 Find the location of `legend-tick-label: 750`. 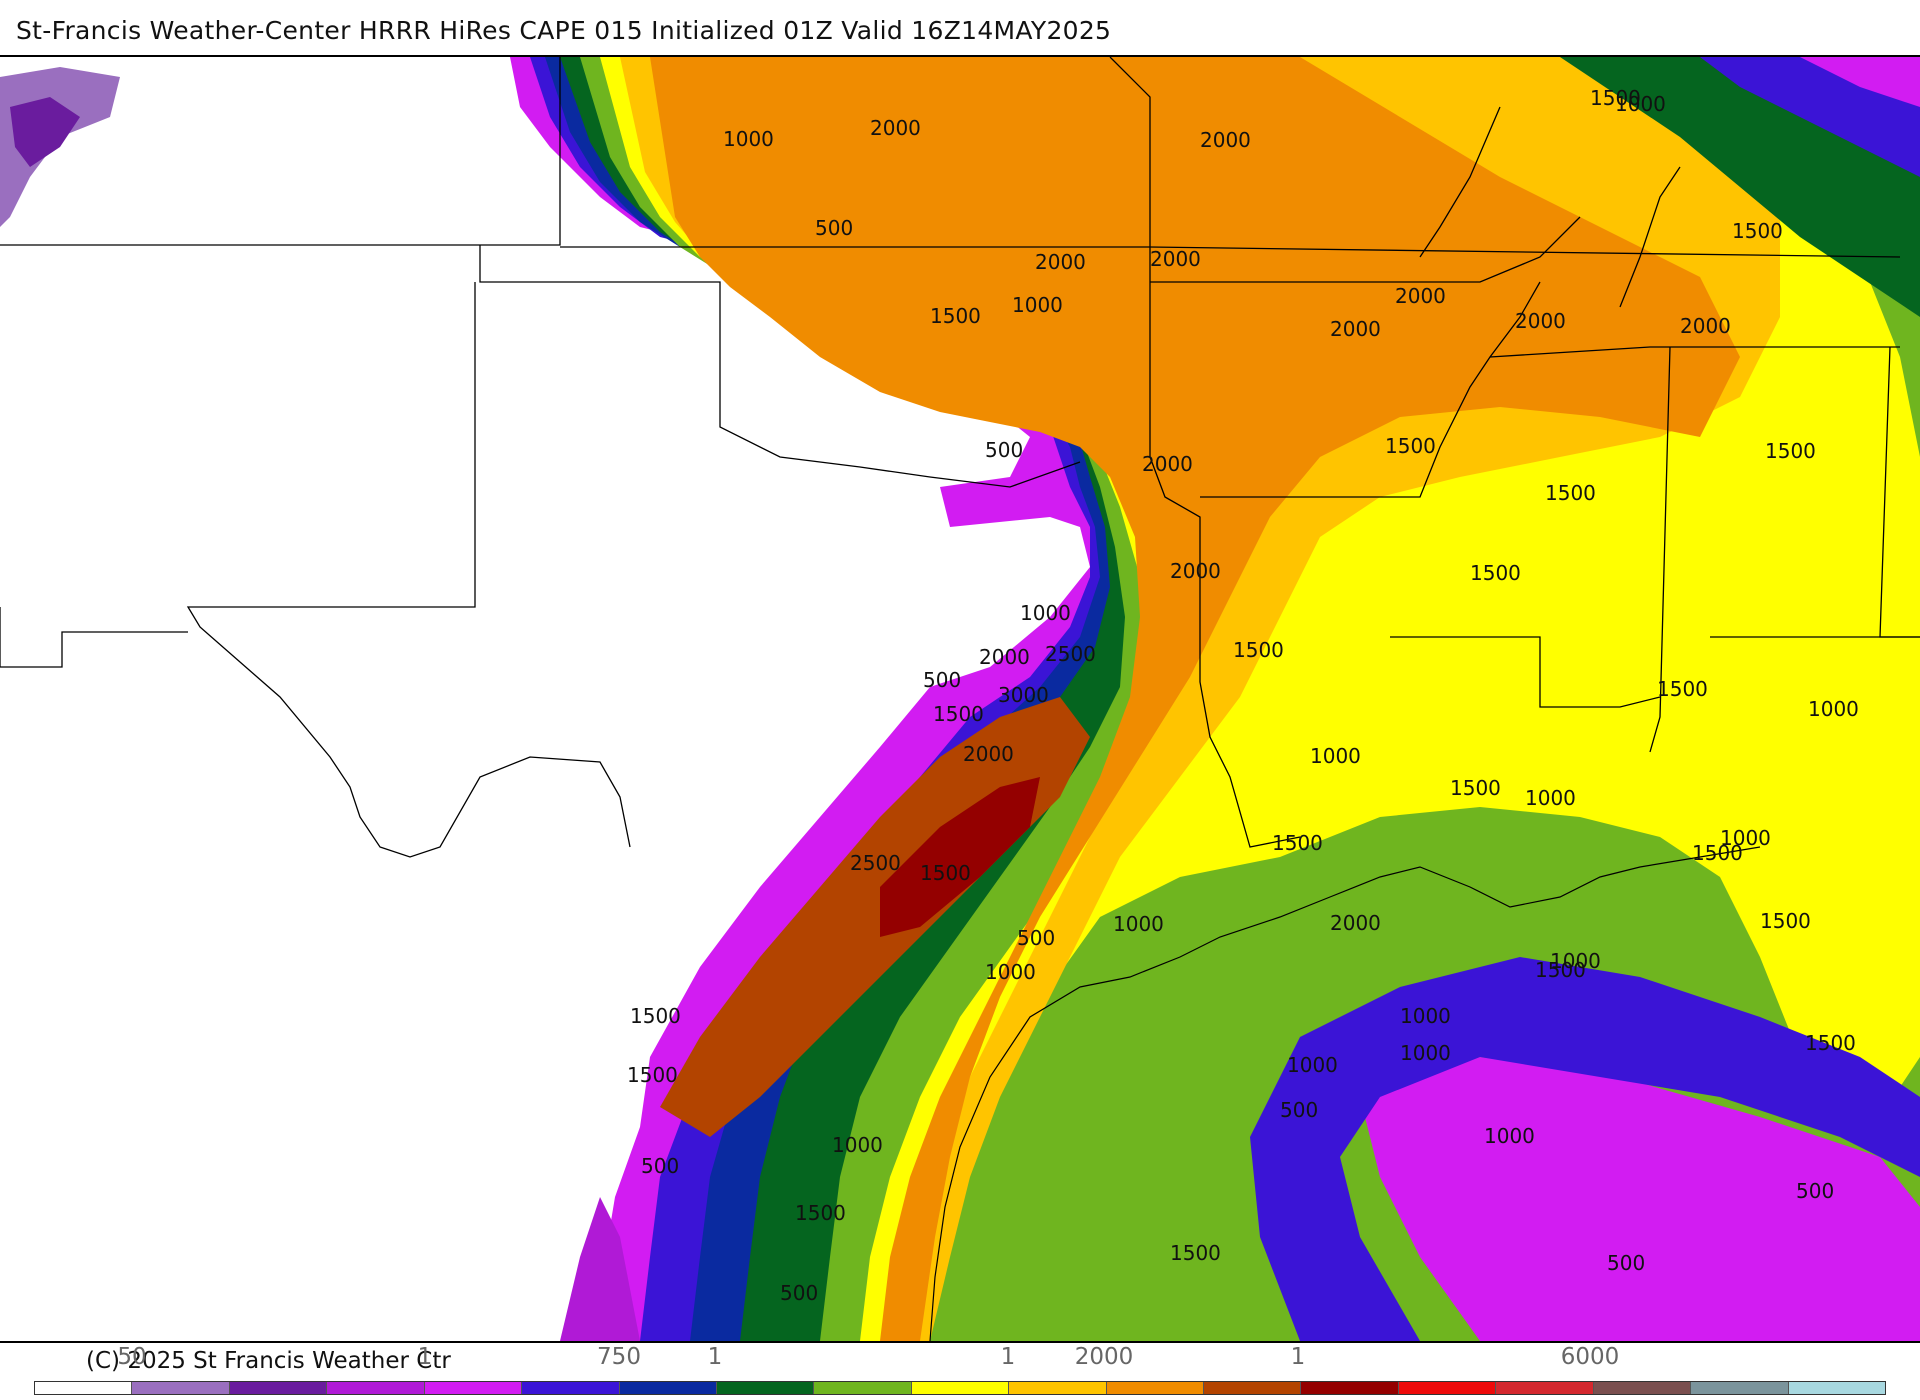

legend-tick-label: 750 is located at coordinates (619, 1357).